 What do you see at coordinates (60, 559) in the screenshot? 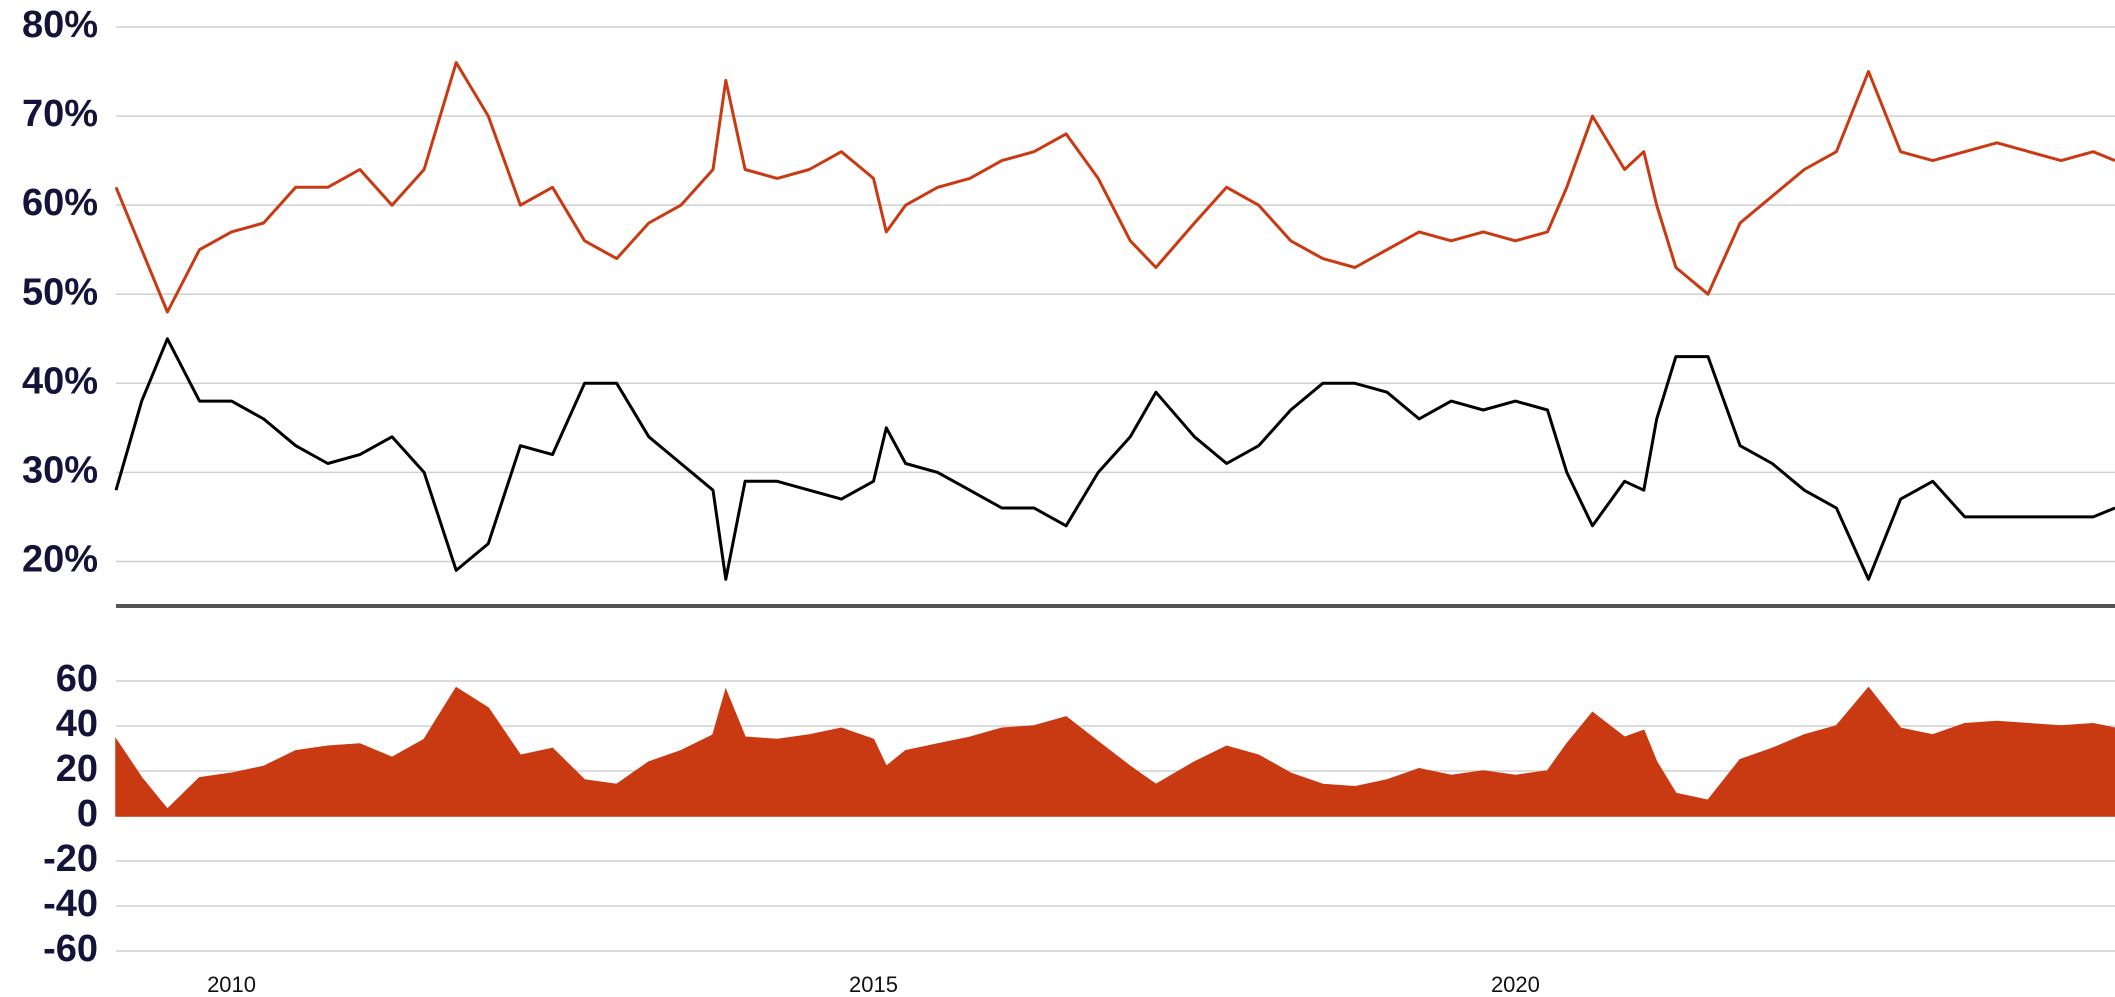
I see `y-tick-label: 20%` at bounding box center [60, 559].